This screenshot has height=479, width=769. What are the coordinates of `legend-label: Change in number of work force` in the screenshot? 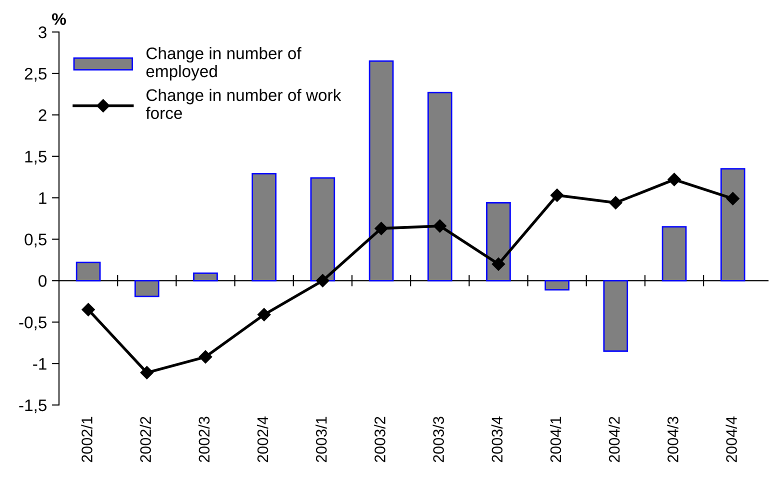 It's located at (244, 104).